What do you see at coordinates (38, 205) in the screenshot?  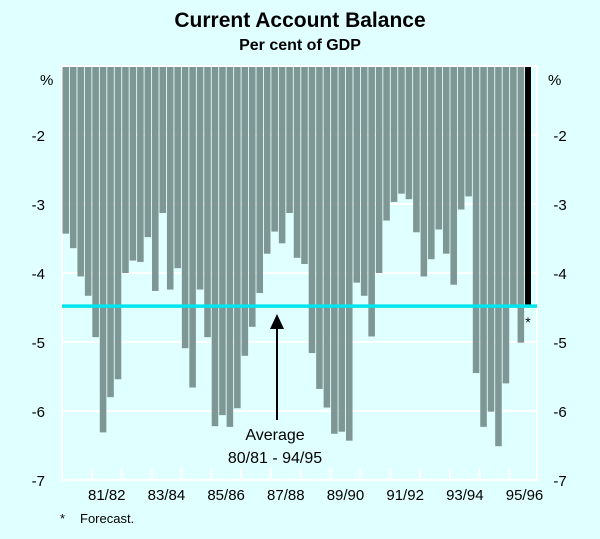 I see `y-tick-label-left: -3` at bounding box center [38, 205].